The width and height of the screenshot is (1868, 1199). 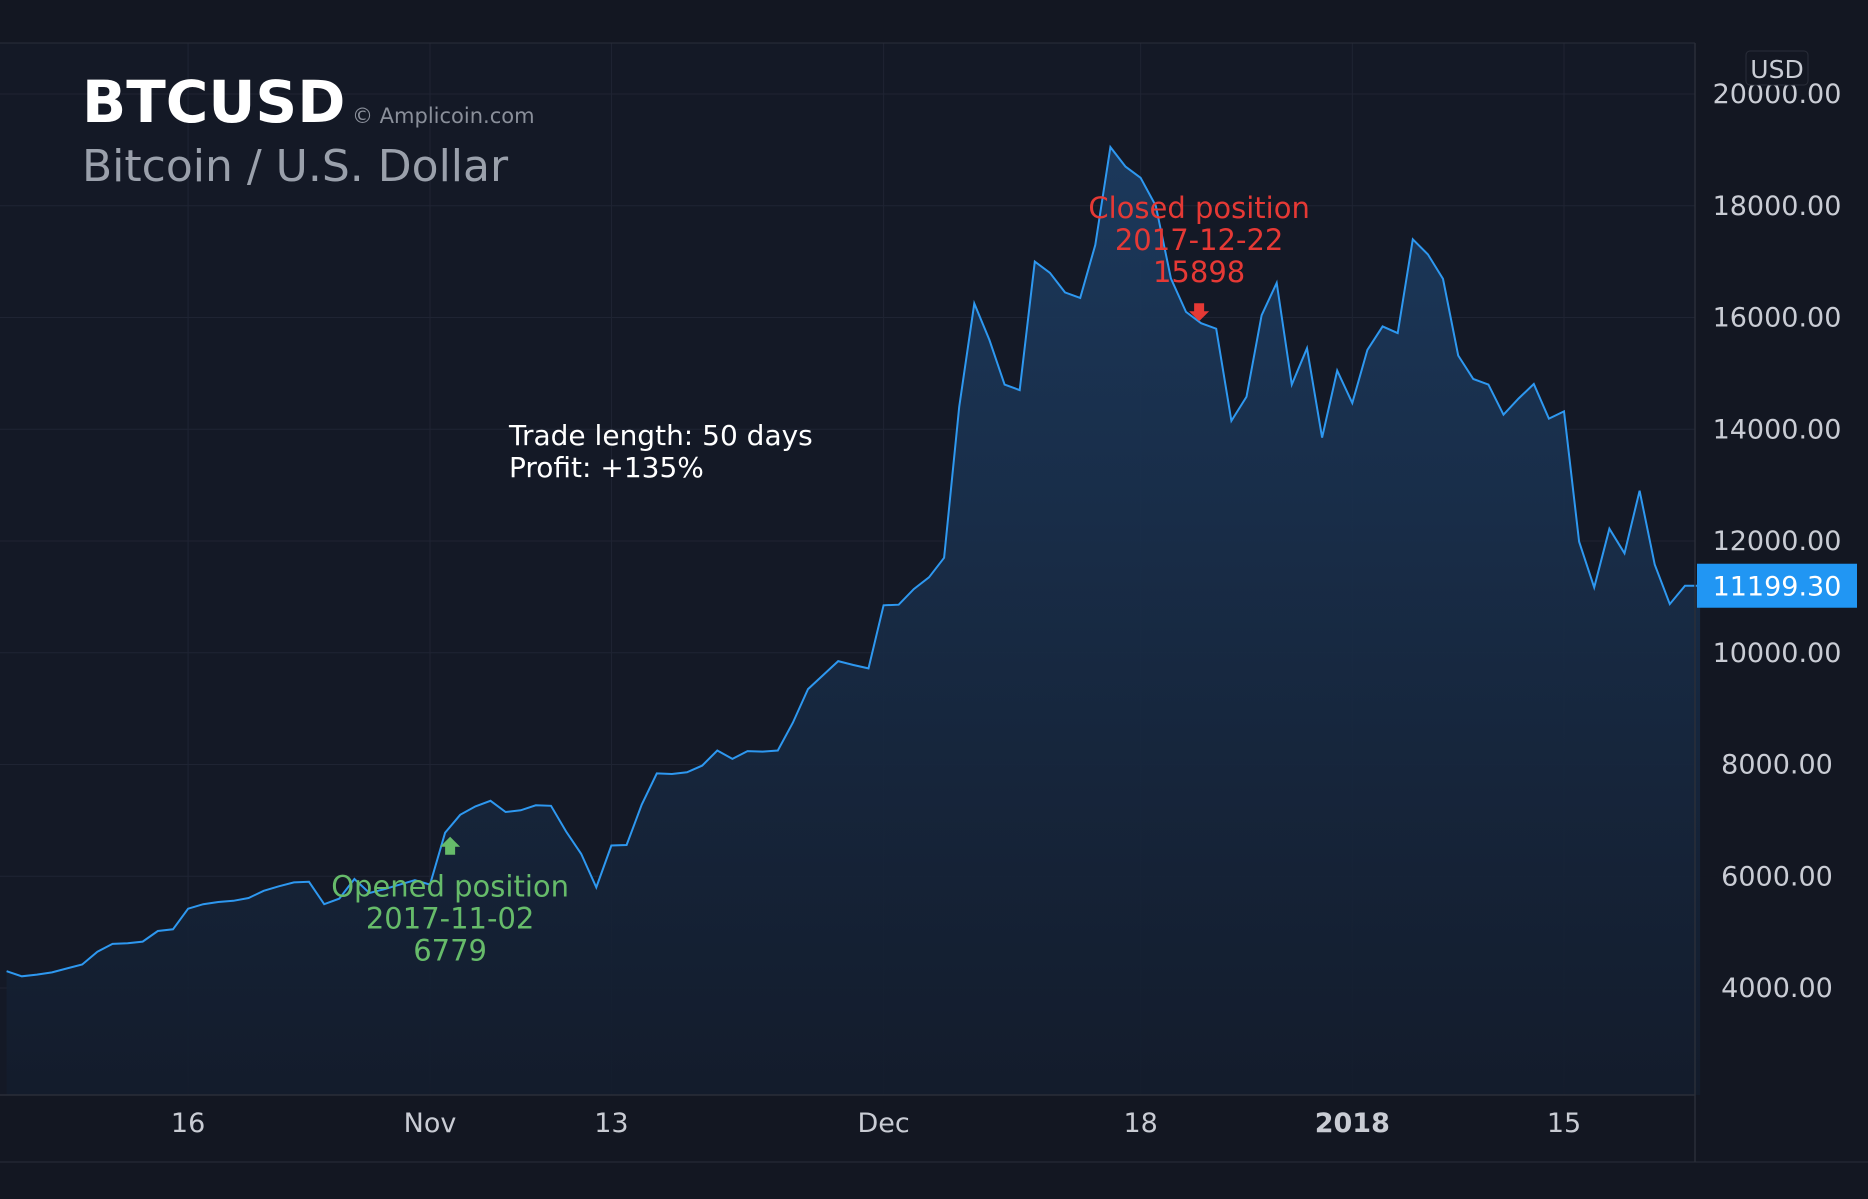 I want to click on last-price-badge: 11199.30, so click(x=1777, y=585).